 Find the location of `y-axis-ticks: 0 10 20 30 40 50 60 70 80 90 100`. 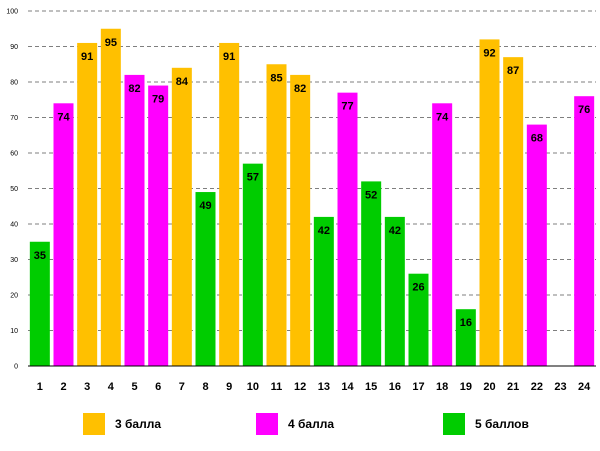

y-axis-ticks: 0 10 20 30 40 50 60 70 80 90 100 is located at coordinates (12, 190).